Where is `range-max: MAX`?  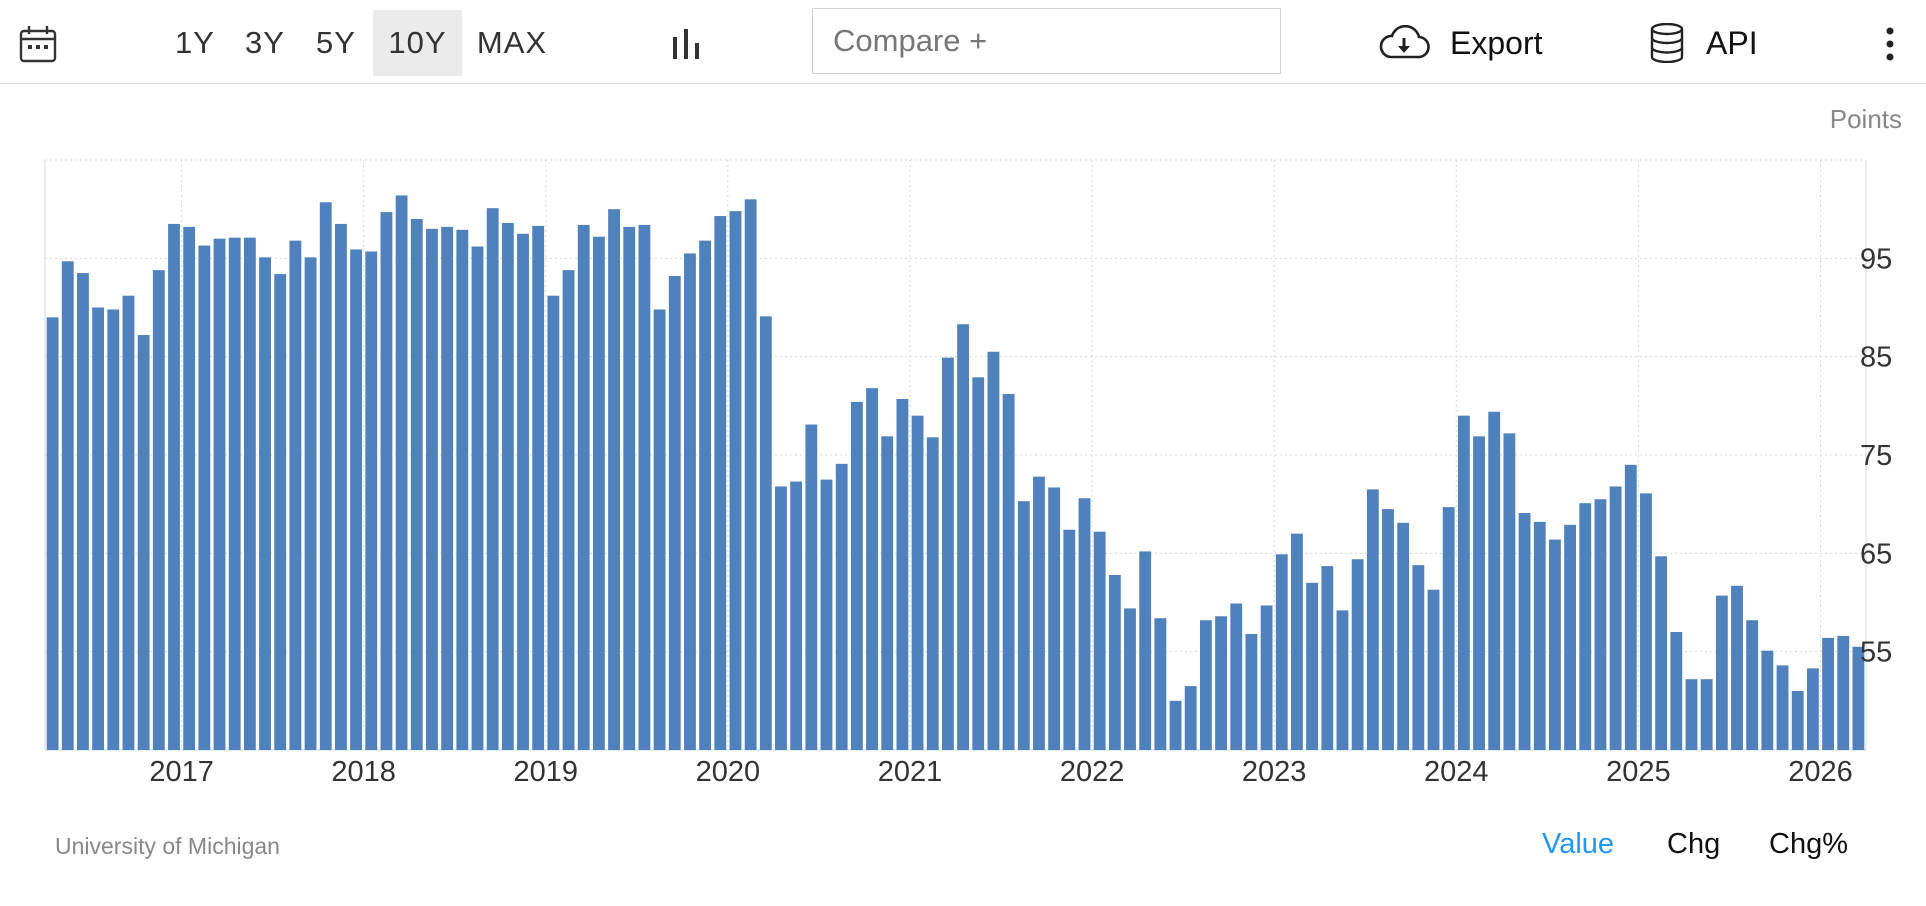 range-max: MAX is located at coordinates (512, 42).